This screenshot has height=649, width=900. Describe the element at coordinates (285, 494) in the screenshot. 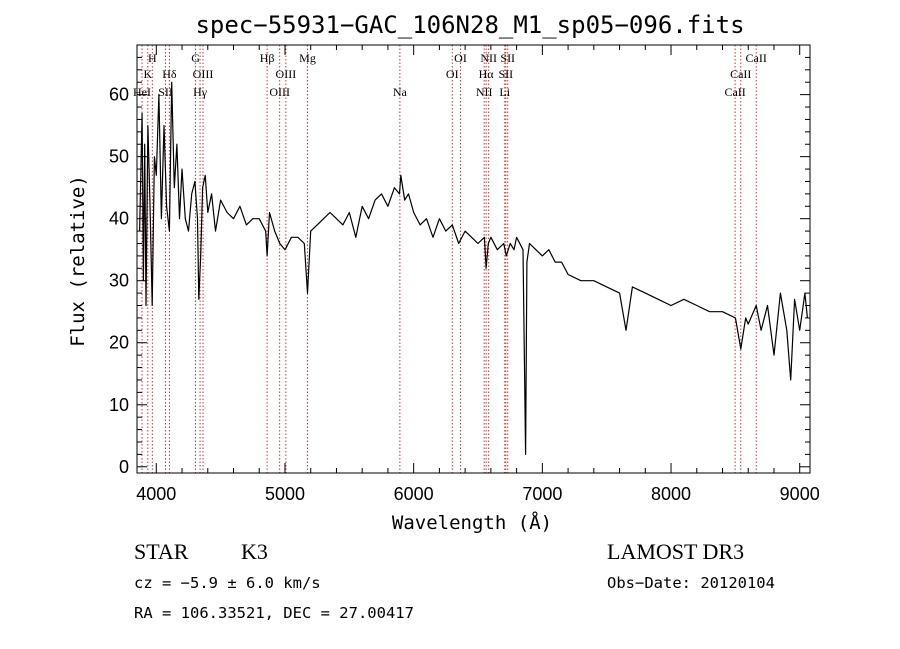

I see `x-tick-label-1: 5000` at that location.